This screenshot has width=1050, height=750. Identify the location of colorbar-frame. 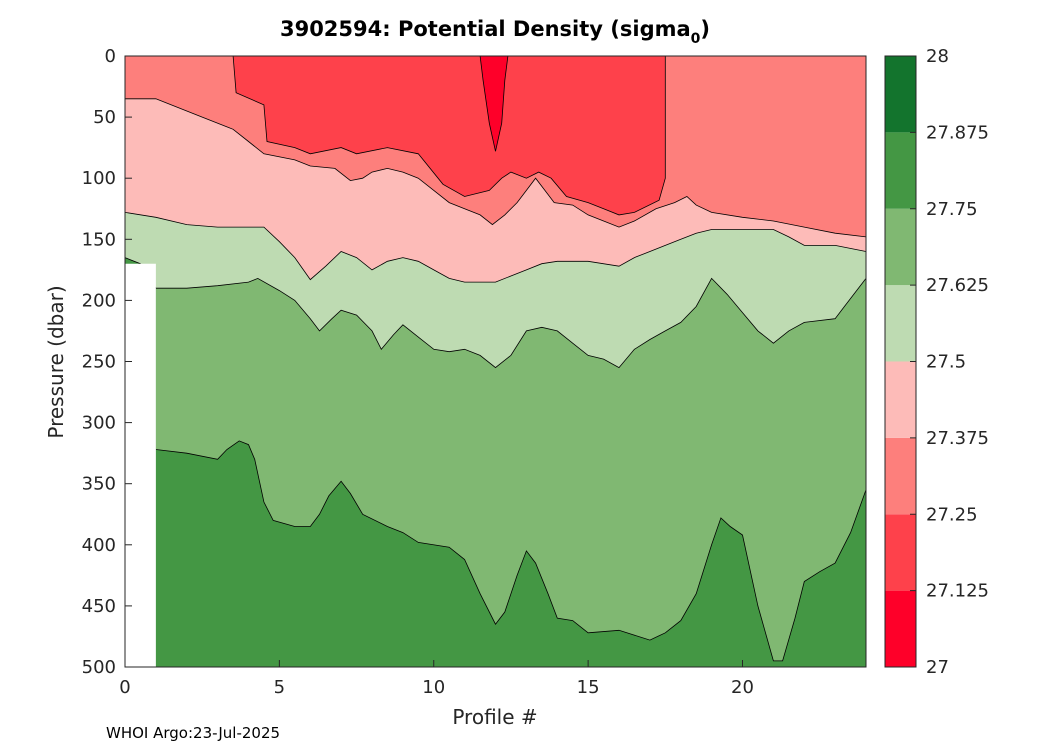
(900, 361).